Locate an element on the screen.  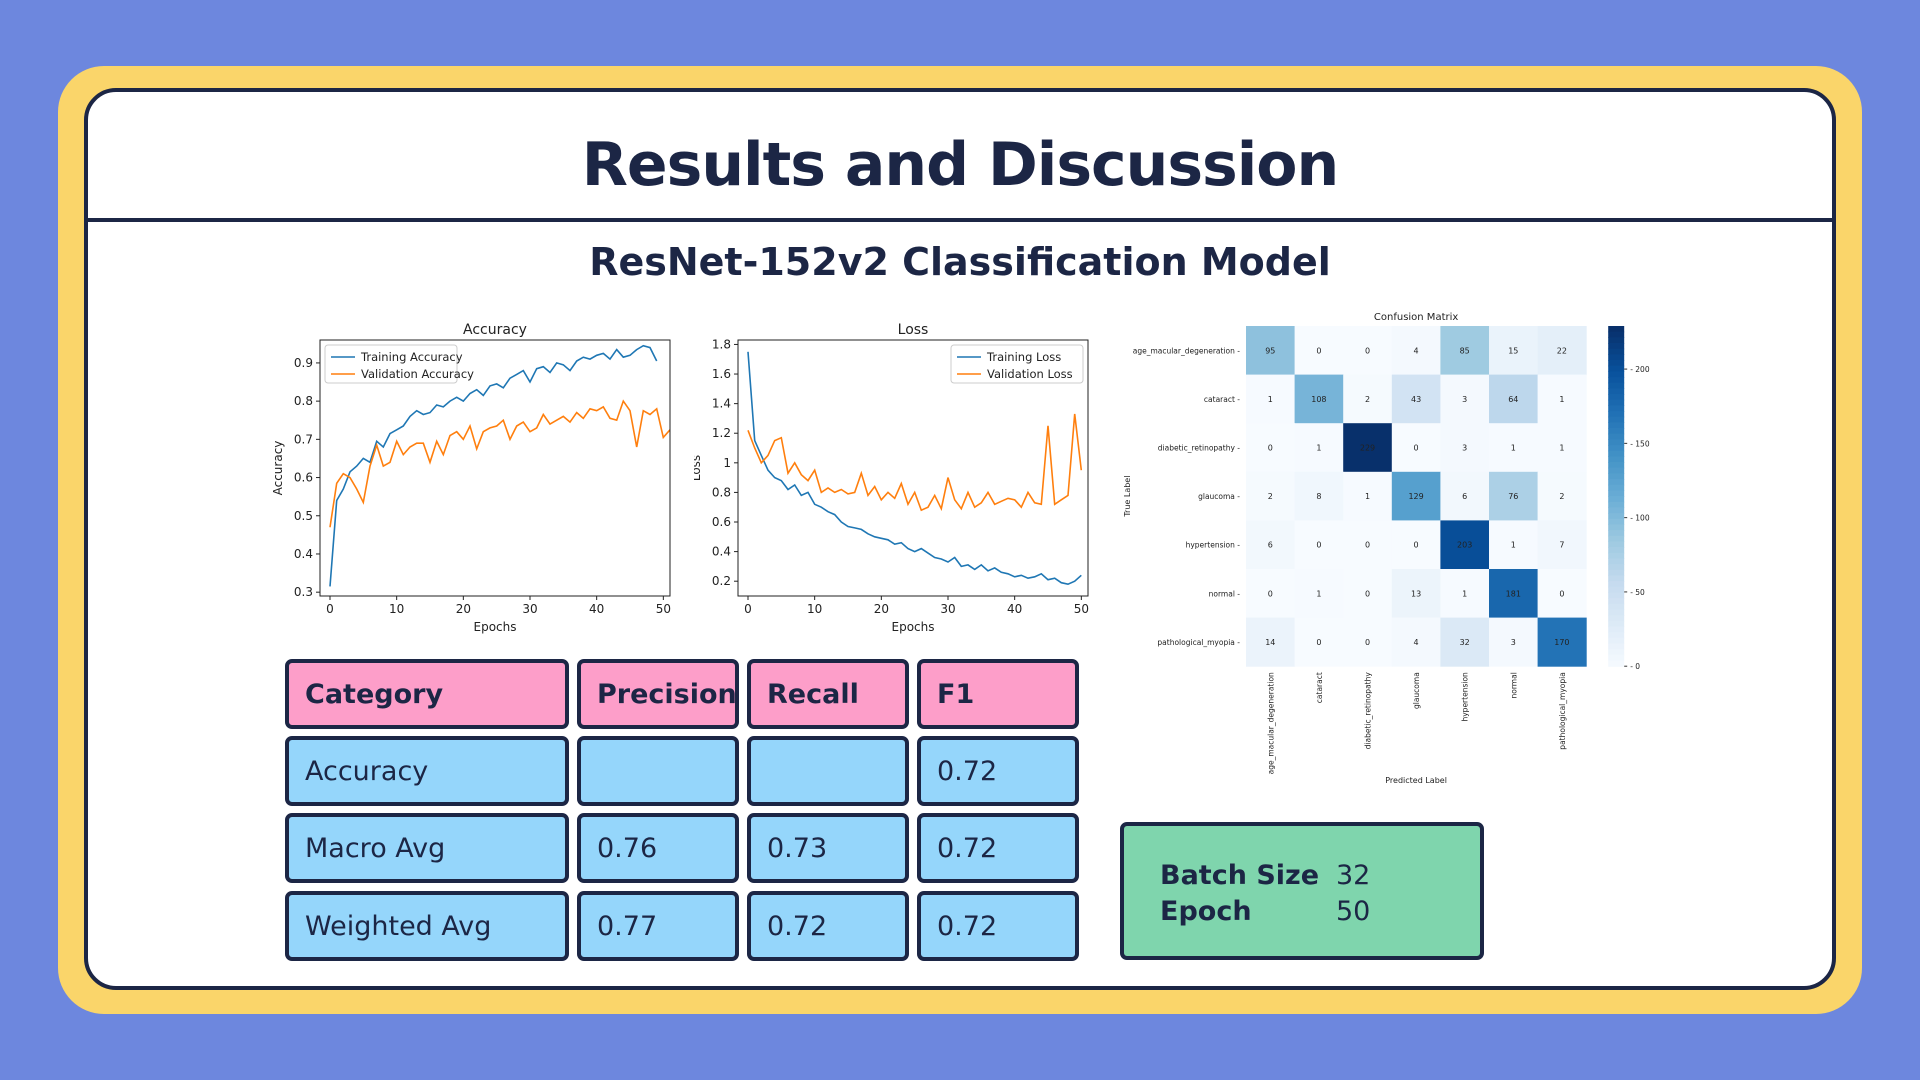
heatmap-col-label: glaucoma is located at coordinates (1416, 690).